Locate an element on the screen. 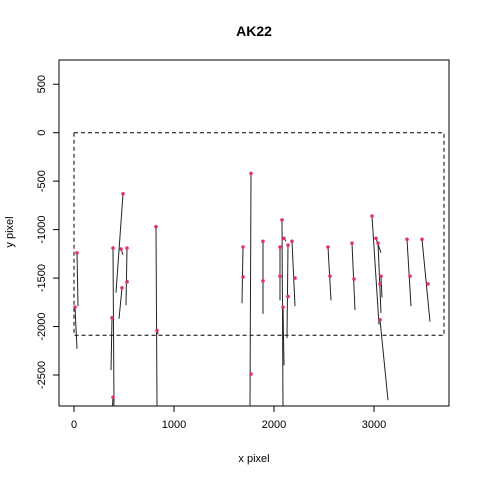  x-tick-label: 0 is located at coordinates (74, 425).